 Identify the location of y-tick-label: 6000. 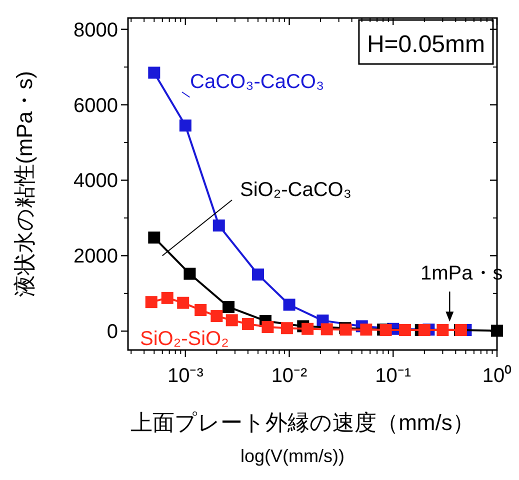
(96, 105).